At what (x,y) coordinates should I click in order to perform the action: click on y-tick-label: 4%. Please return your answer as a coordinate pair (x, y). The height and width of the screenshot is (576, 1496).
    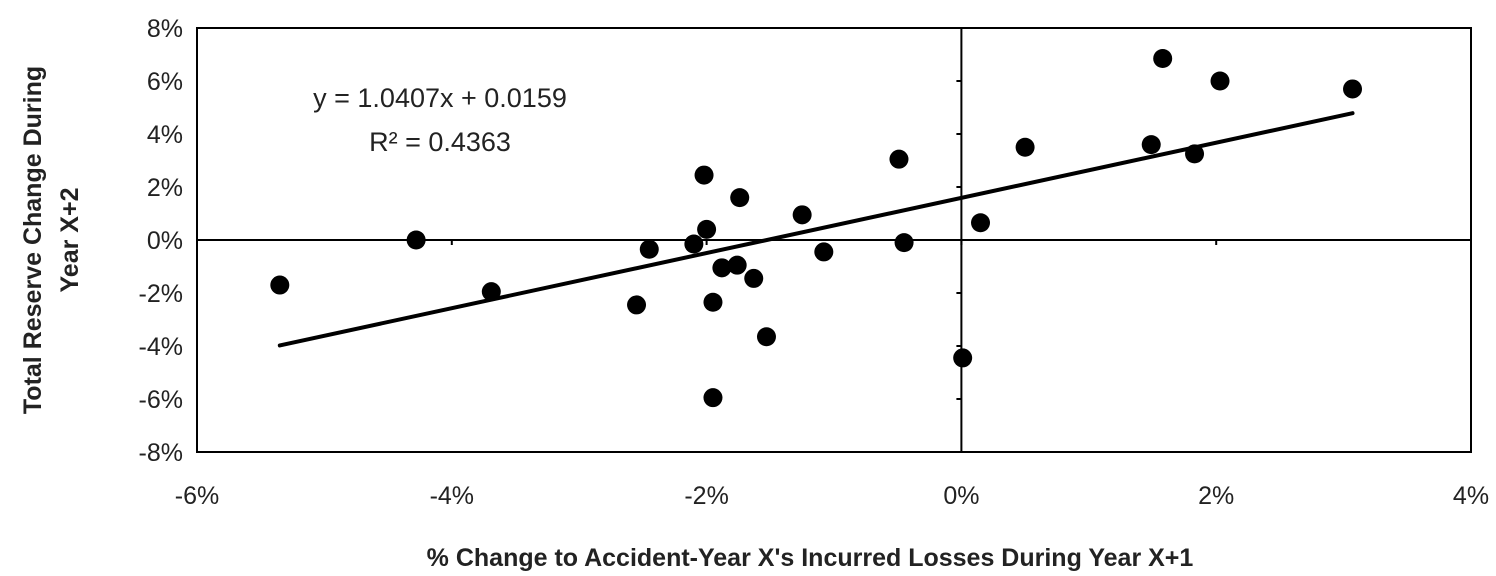
    Looking at the image, I should click on (165, 135).